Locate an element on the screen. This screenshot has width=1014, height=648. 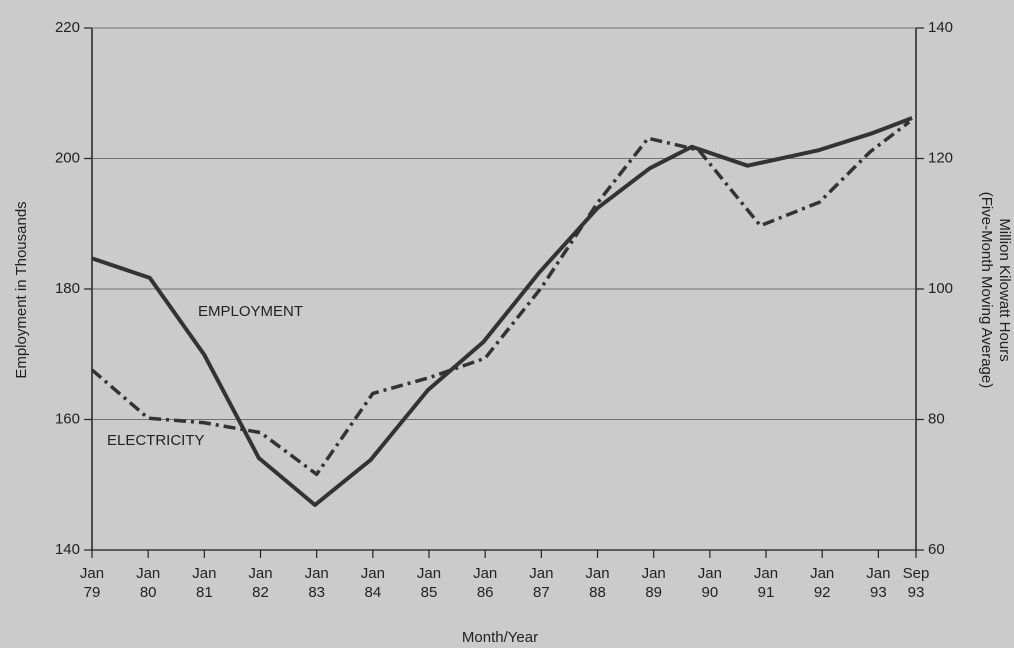
x-tick-label: Jan 85 is located at coordinates (429, 583).